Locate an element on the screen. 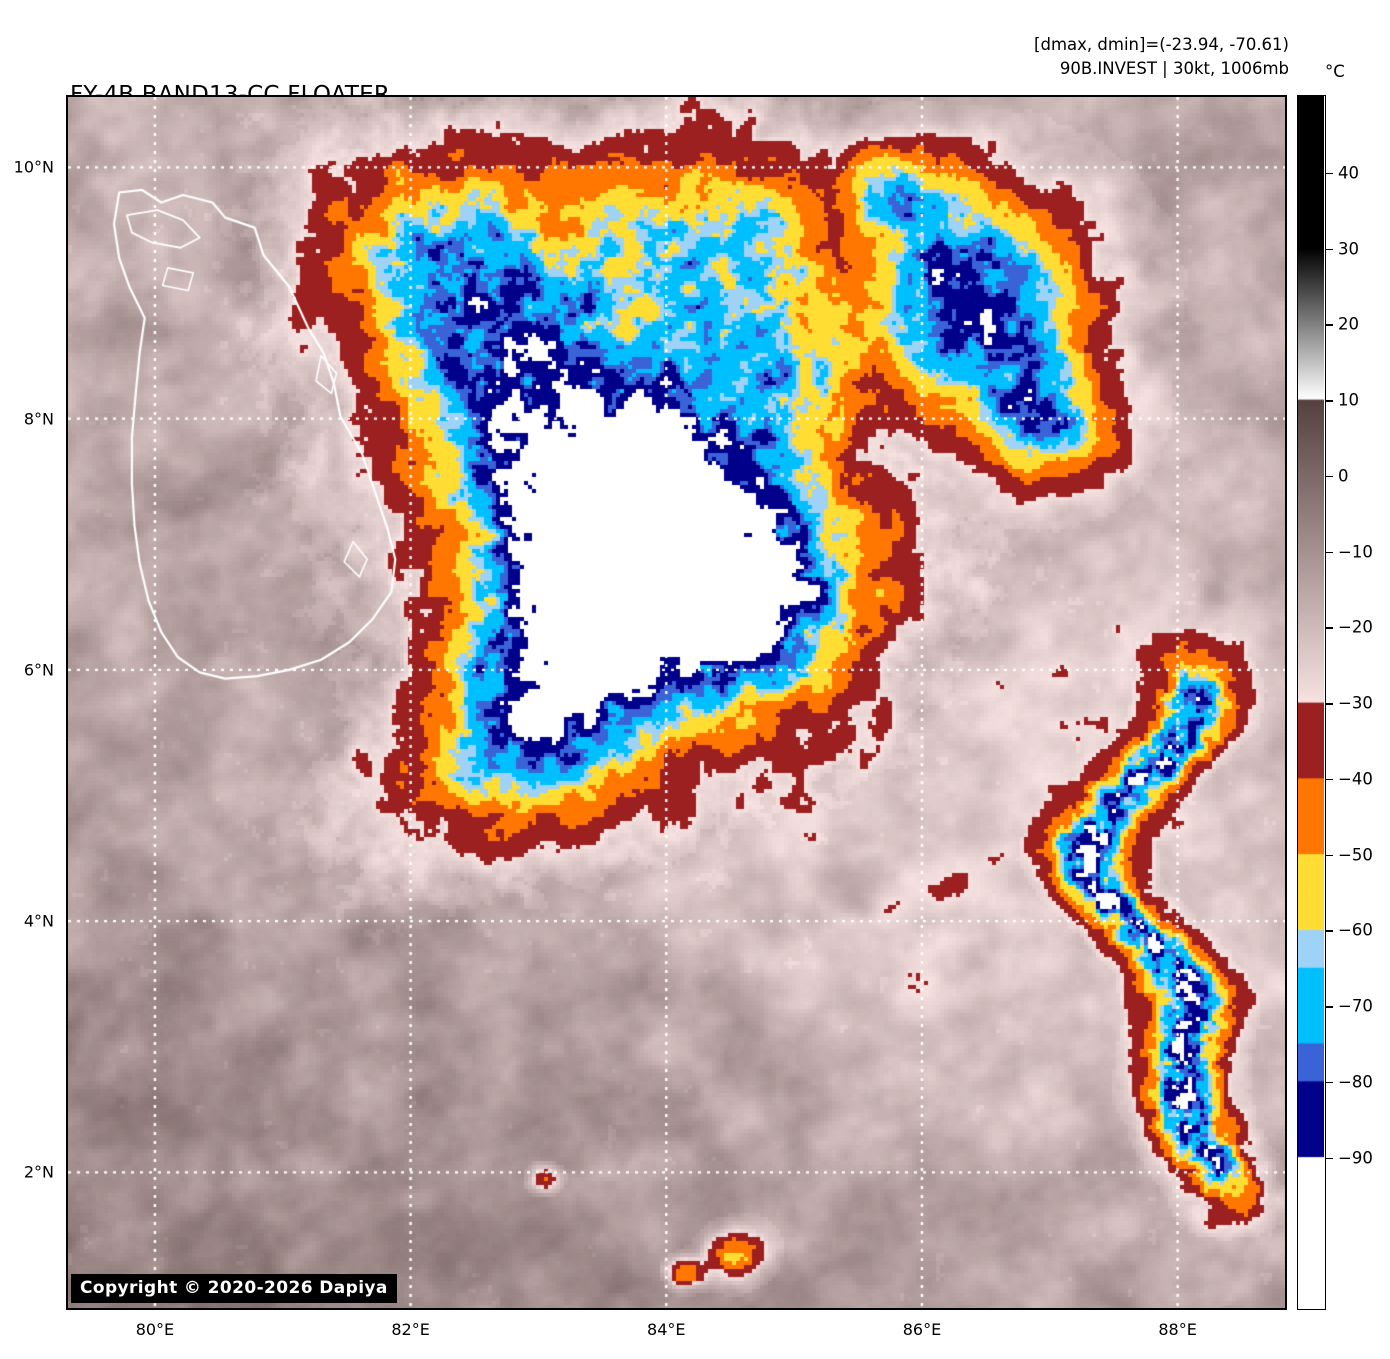 Image resolution: width=1390 pixels, height=1359 pixels. colorbar-gradient-canvas is located at coordinates (1311, 702).